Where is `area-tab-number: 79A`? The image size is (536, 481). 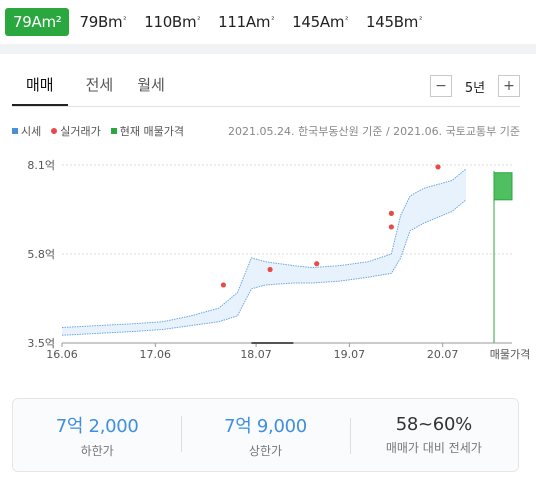
area-tab-number: 79A is located at coordinates (27, 22).